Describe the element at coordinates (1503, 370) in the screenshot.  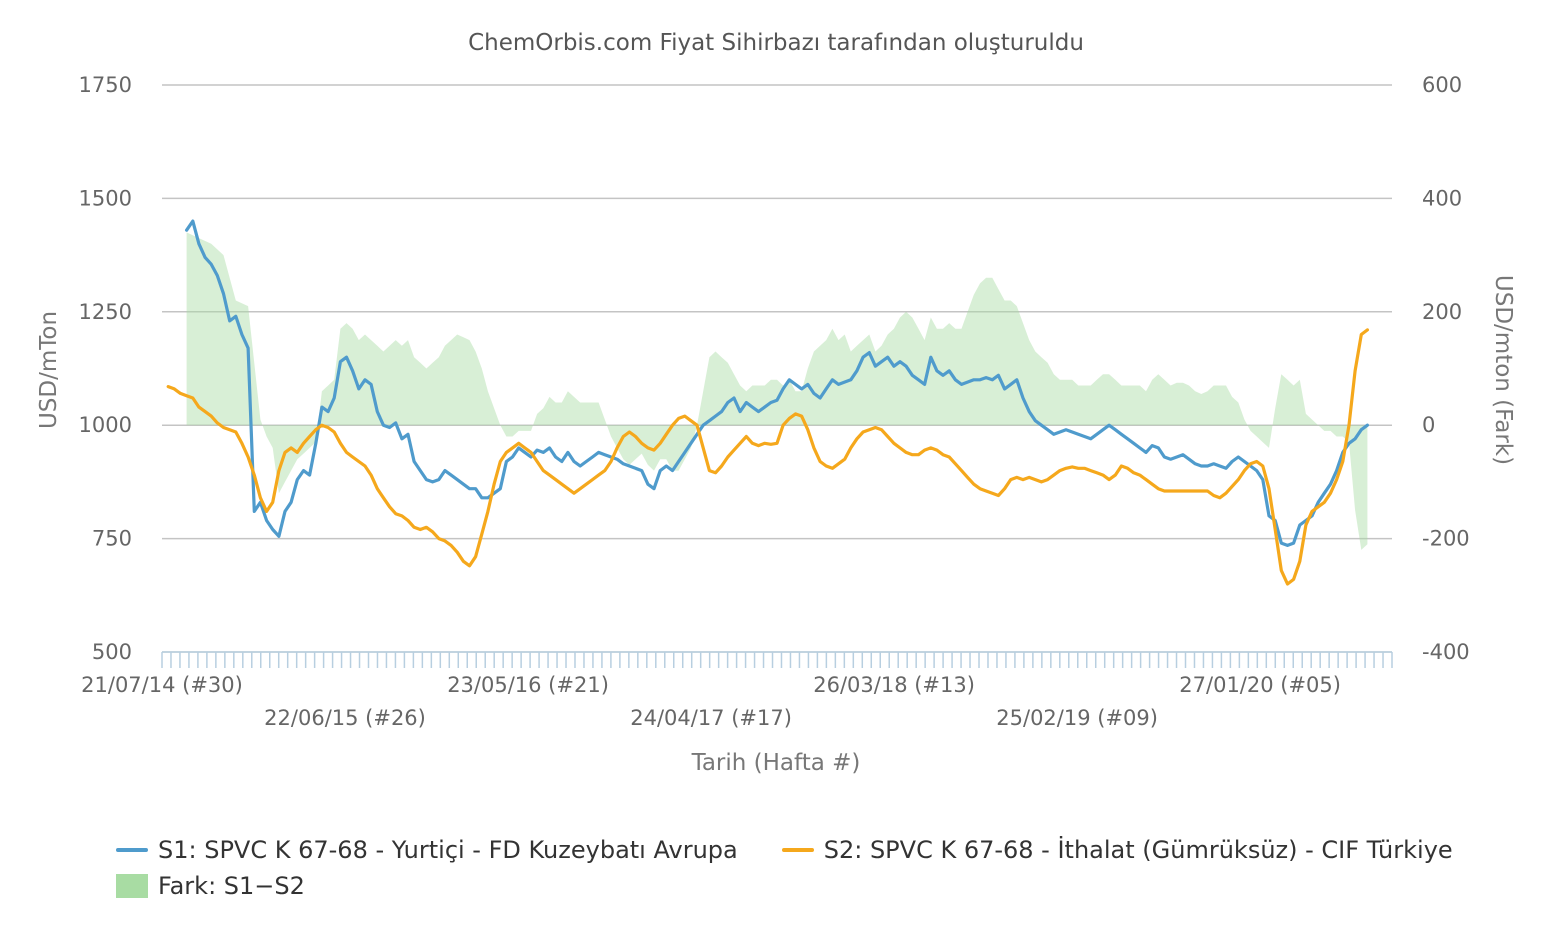
I see `y-axis-right-title: USD/mton (Fark)` at that location.